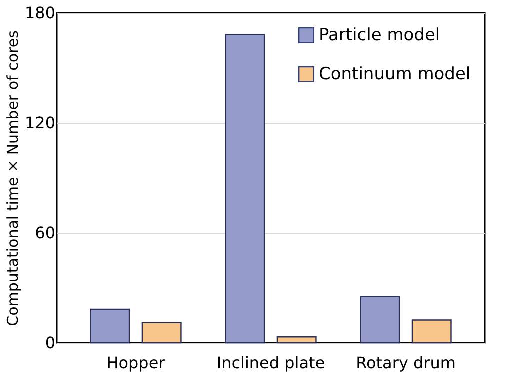 The image size is (512, 379). What do you see at coordinates (271, 363) in the screenshot?
I see `x-tick-label: Inclined plate` at bounding box center [271, 363].